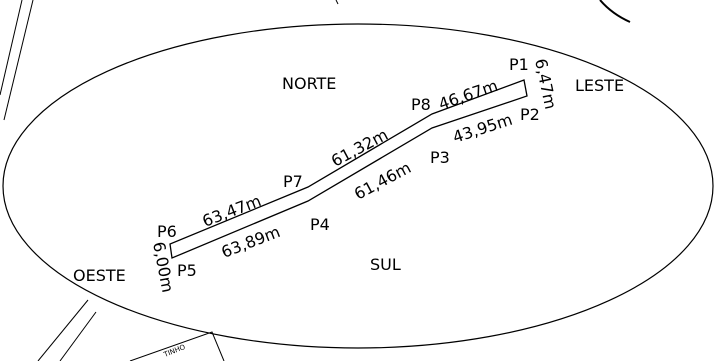 The width and height of the screenshot is (716, 361). What do you see at coordinates (385, 264) in the screenshot?
I see `direction-south: SUL` at bounding box center [385, 264].